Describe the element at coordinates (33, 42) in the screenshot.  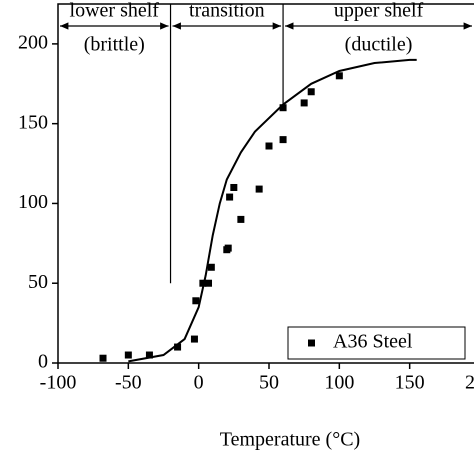
I see `y-tick-label: 200` at that location.